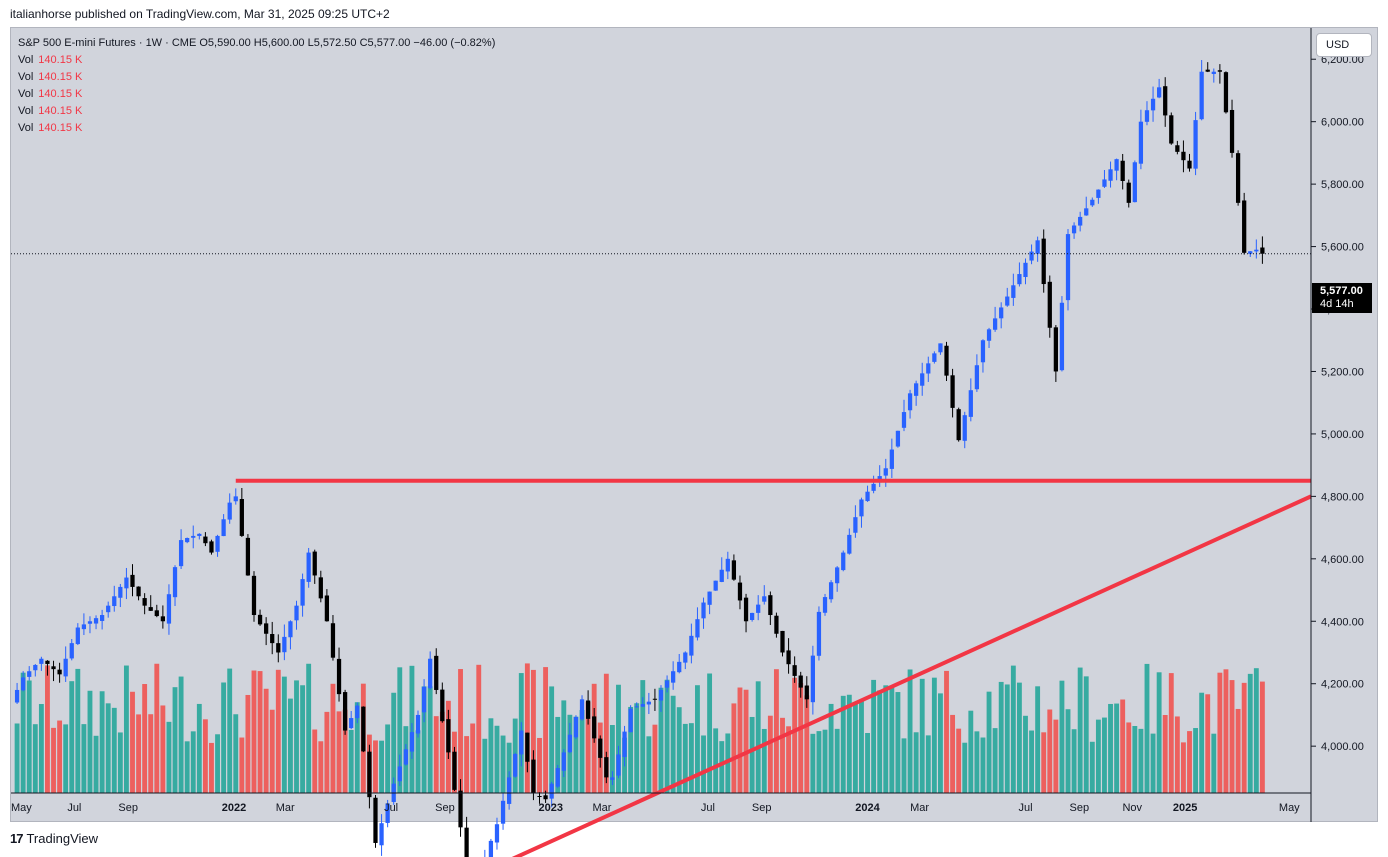  What do you see at coordinates (639, 728) in the screenshot?
I see `volume-bars` at bounding box center [639, 728].